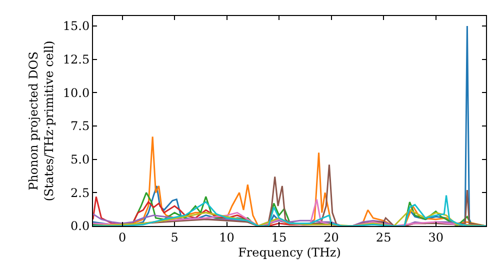 The width and height of the screenshot is (500, 280). Describe the element at coordinates (80, 159) in the screenshot. I see `y-tick-label: 5.0` at that location.